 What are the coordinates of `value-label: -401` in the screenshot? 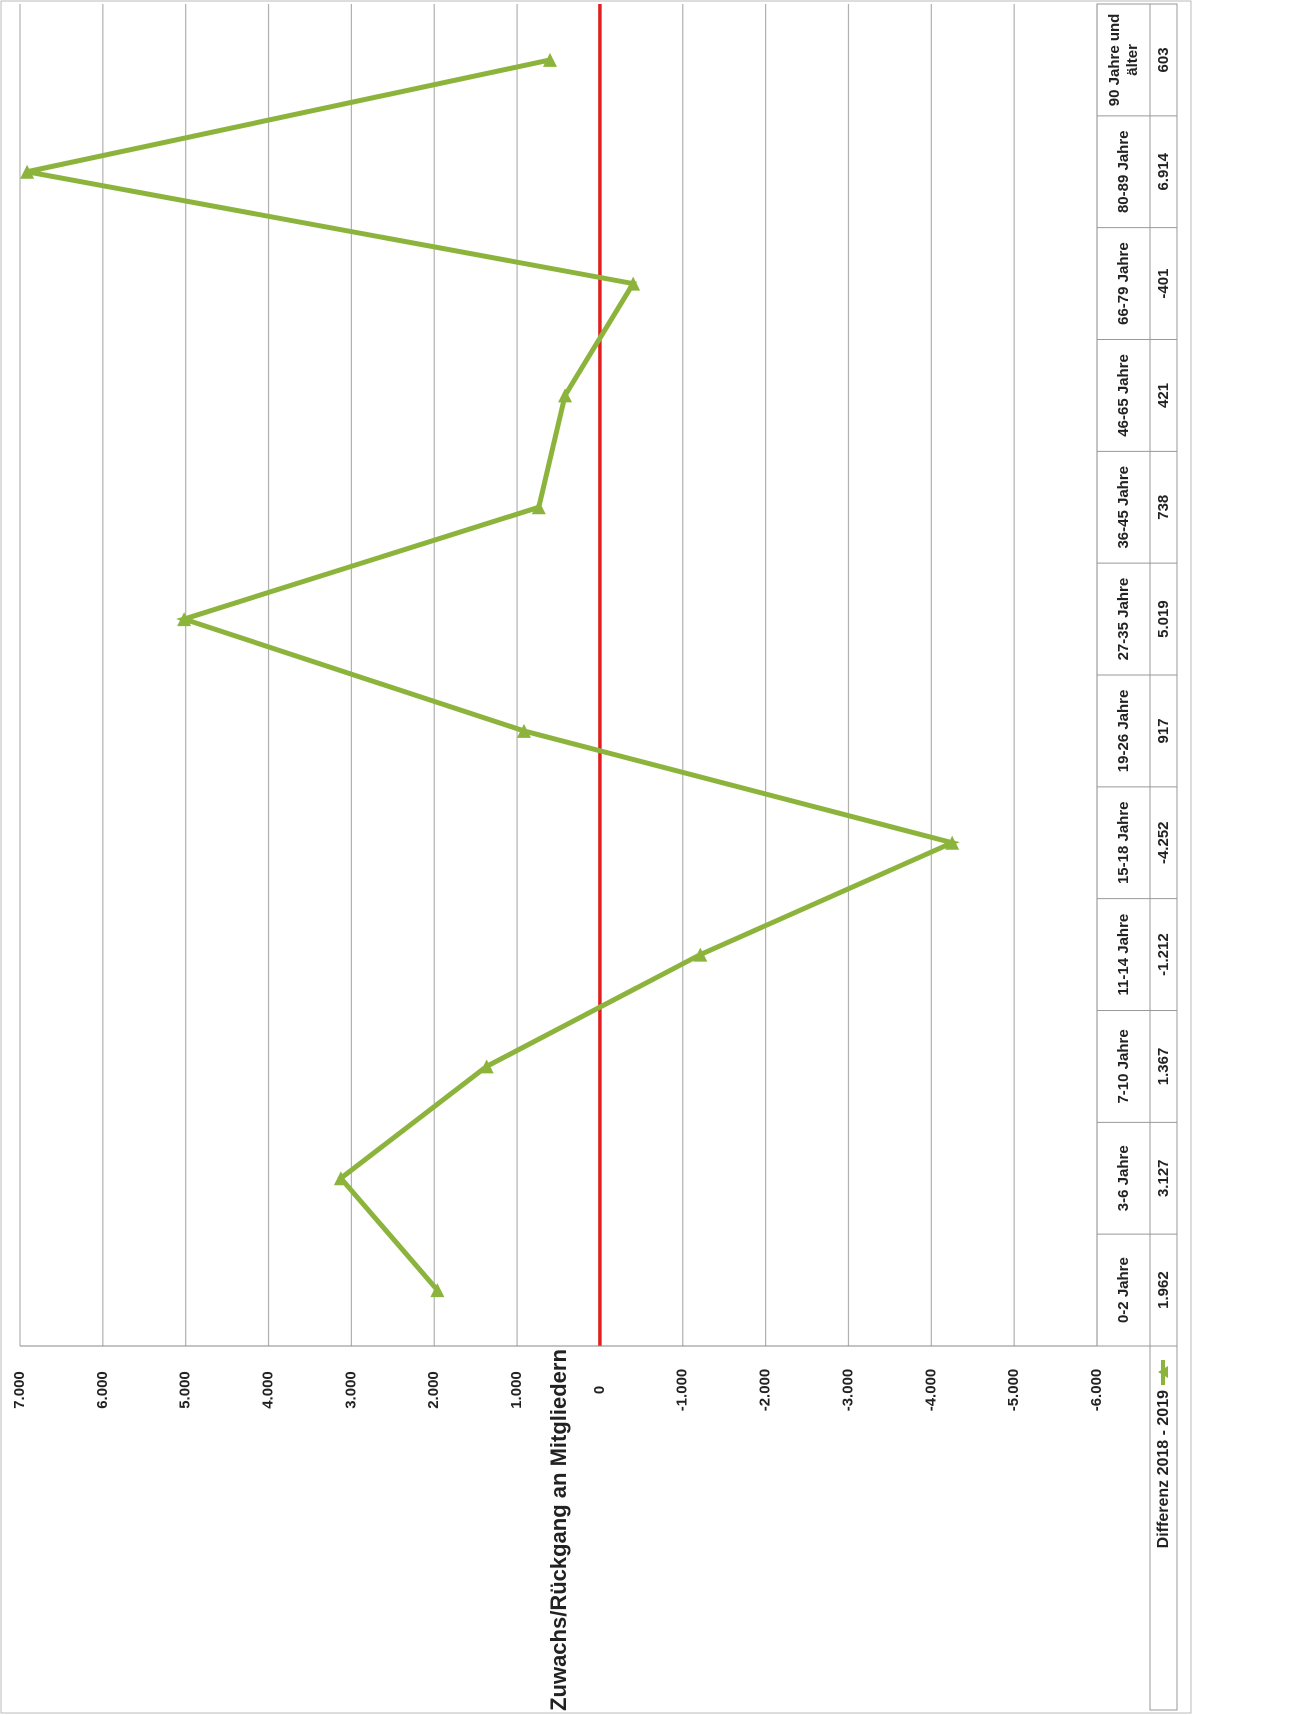 It's located at (1163, 284).